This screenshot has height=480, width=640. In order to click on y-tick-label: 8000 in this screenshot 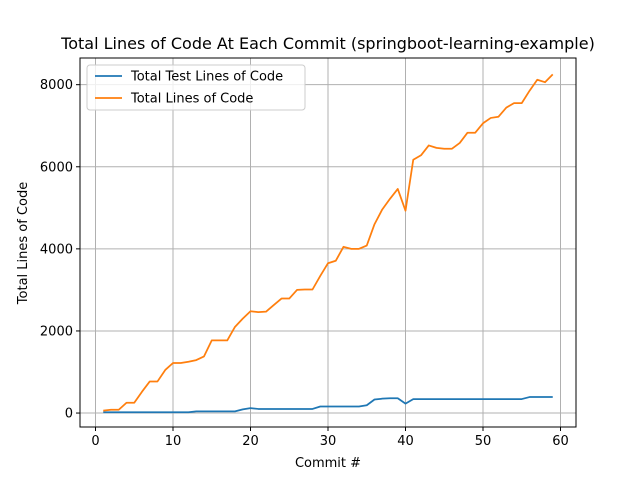, I will do `click(56, 85)`.